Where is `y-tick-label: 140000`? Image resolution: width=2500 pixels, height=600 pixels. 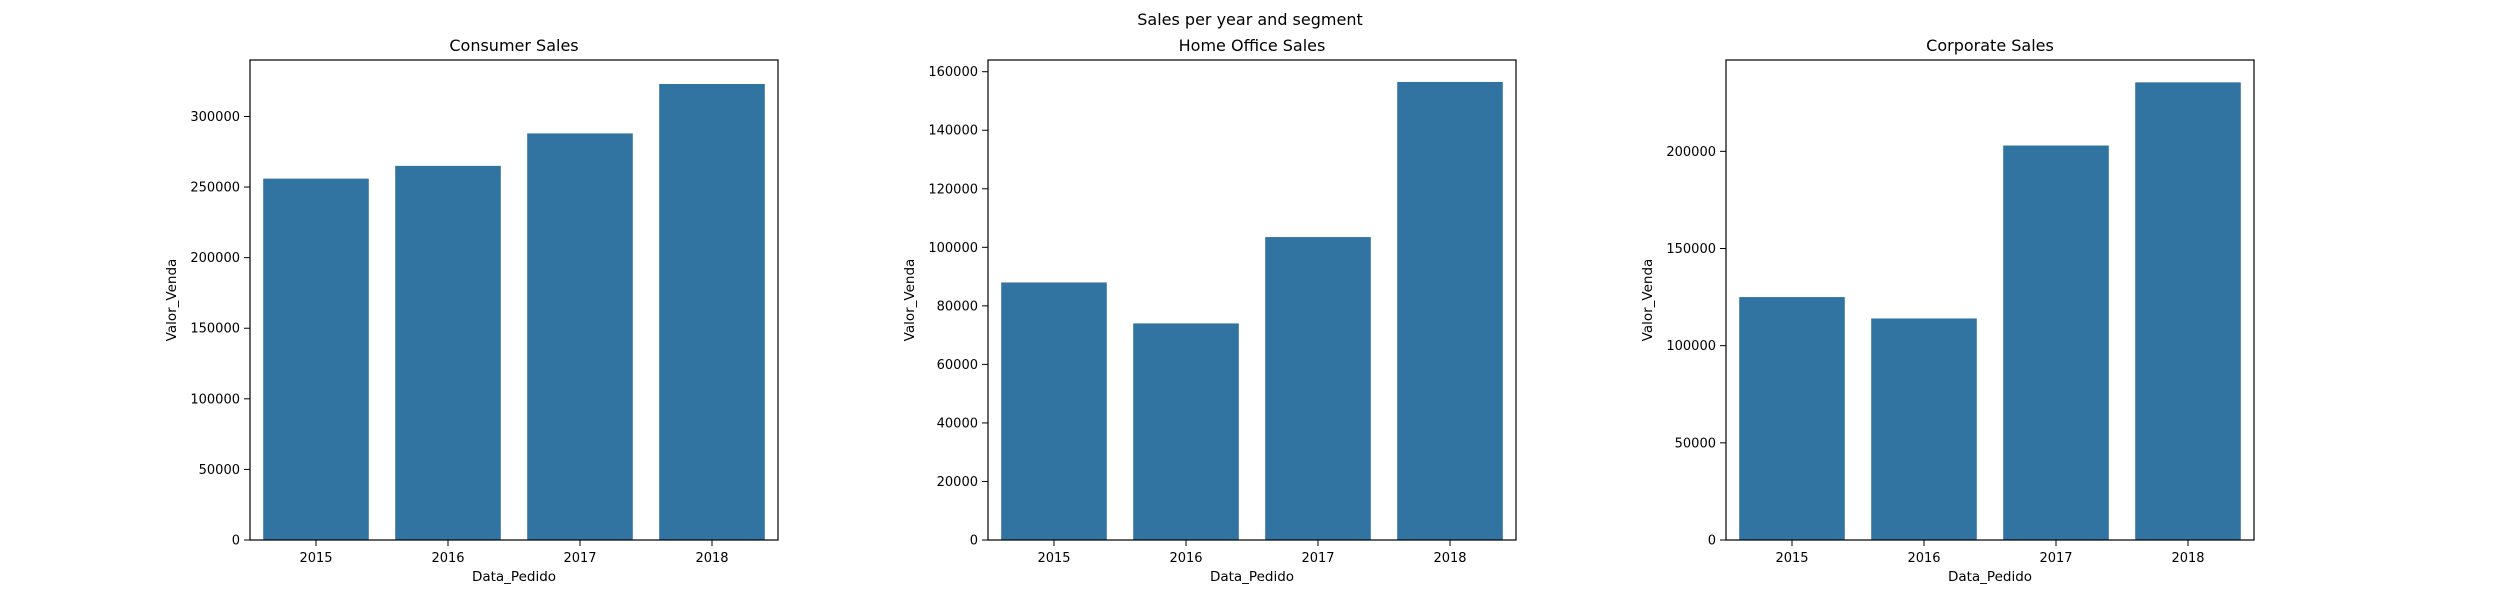
y-tick-label: 140000 is located at coordinates (953, 131).